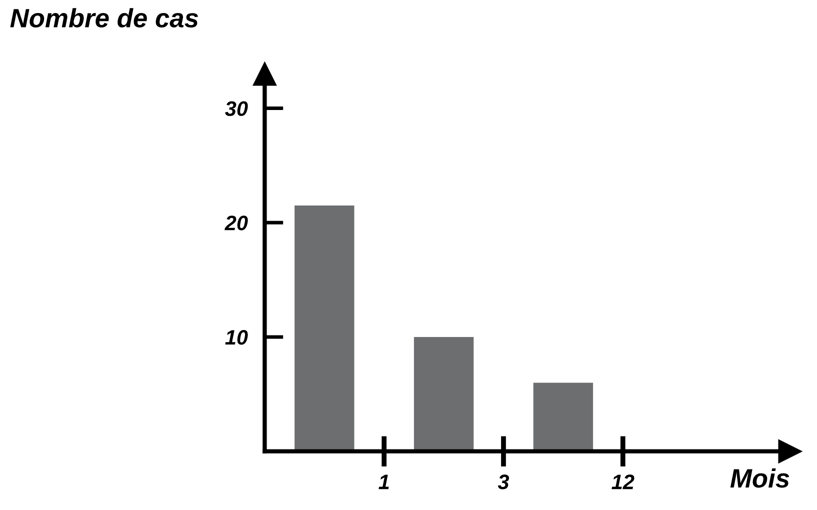 The image size is (817, 510). What do you see at coordinates (236, 337) in the screenshot?
I see `y-tick-label: 10` at bounding box center [236, 337].